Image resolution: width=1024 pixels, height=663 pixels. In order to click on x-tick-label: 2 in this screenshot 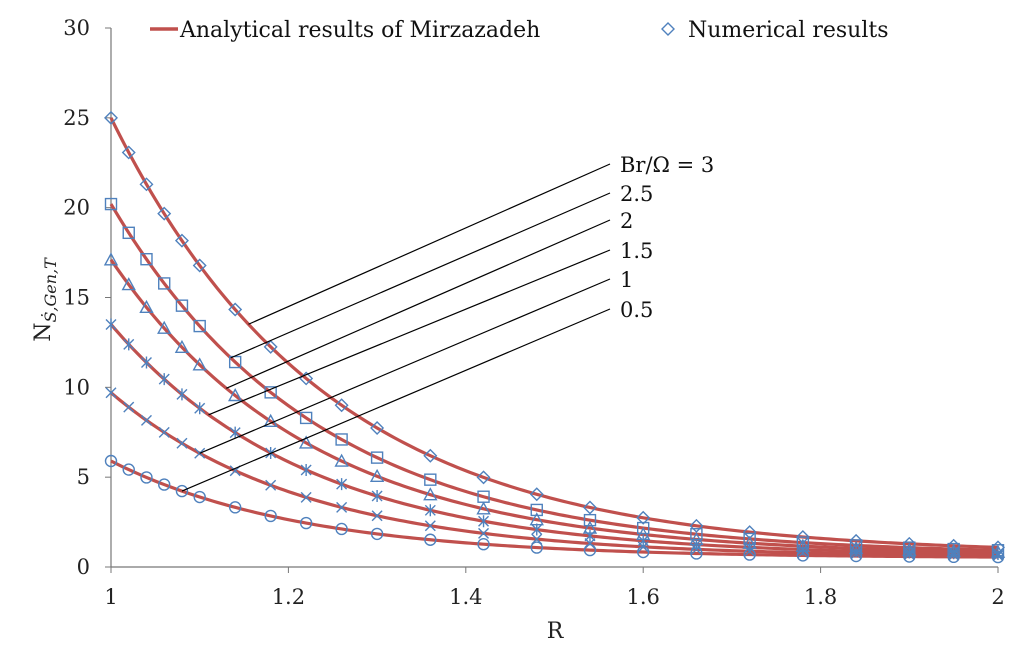, I will do `click(997, 597)`.